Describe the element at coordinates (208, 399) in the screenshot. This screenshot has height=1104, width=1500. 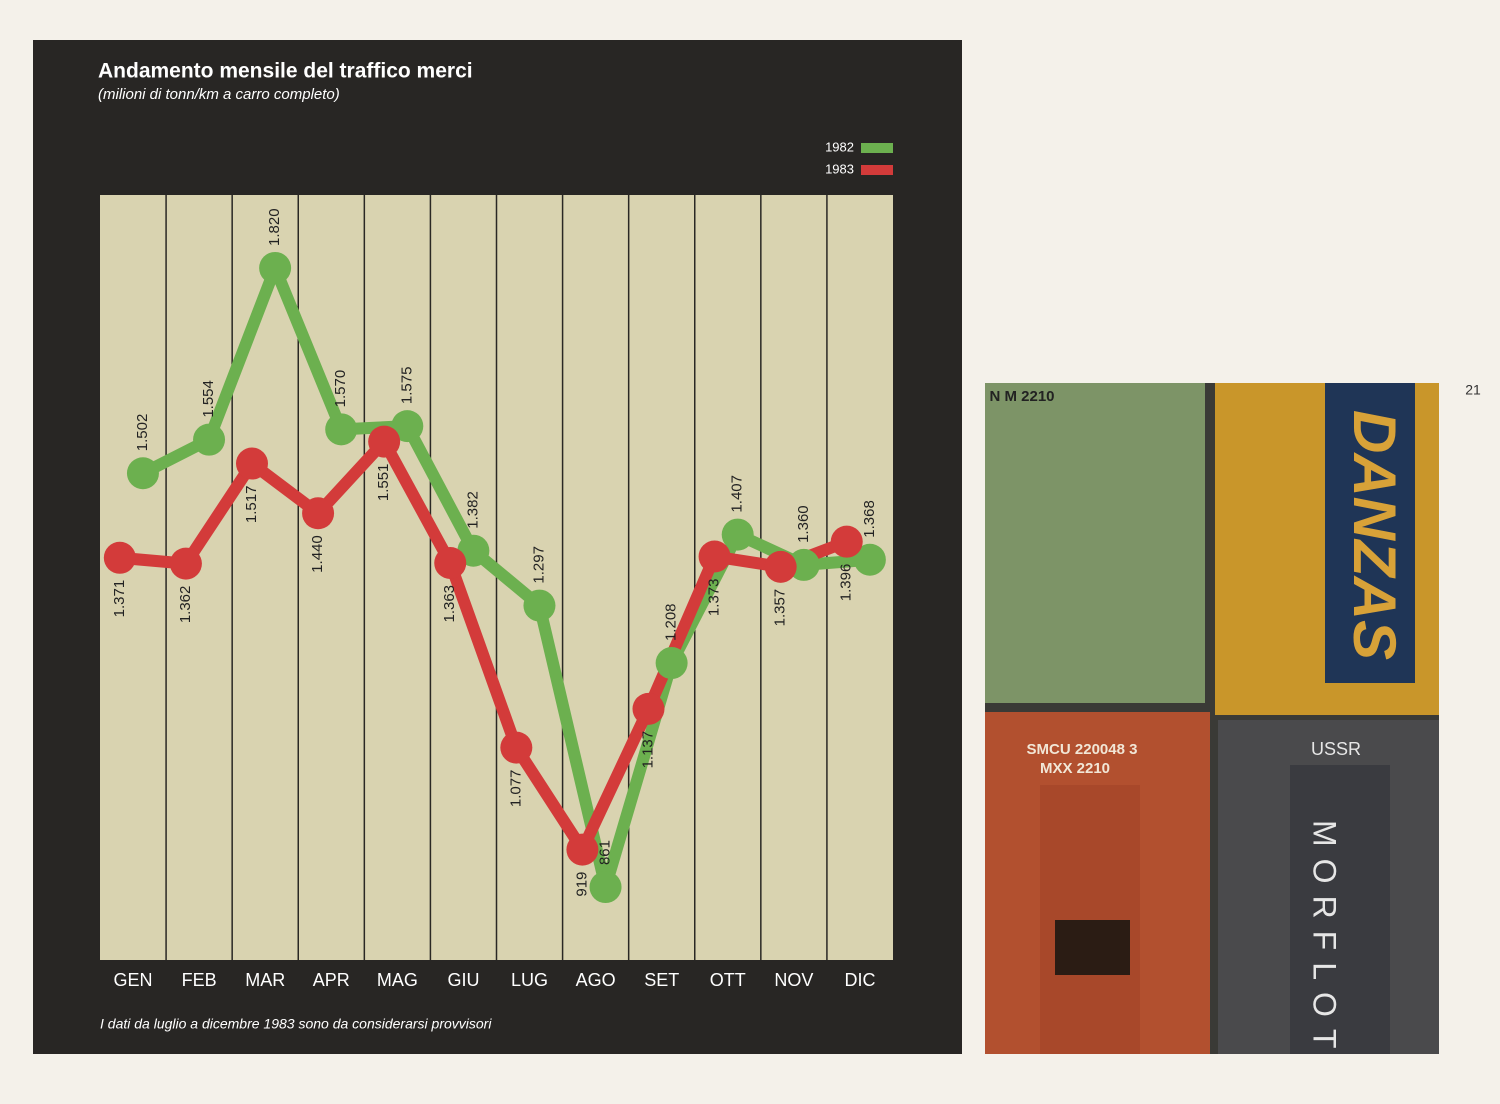
I see `data-label: 1.554` at that location.